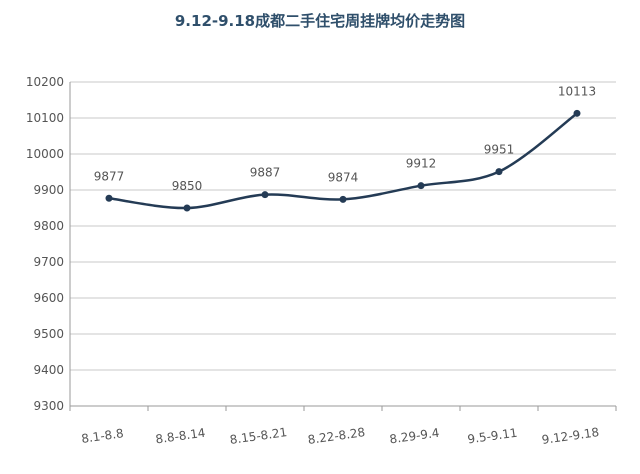 This screenshot has height=474, width=640. I want to click on x-tick-label: 8.8-8.14, so click(181, 436).